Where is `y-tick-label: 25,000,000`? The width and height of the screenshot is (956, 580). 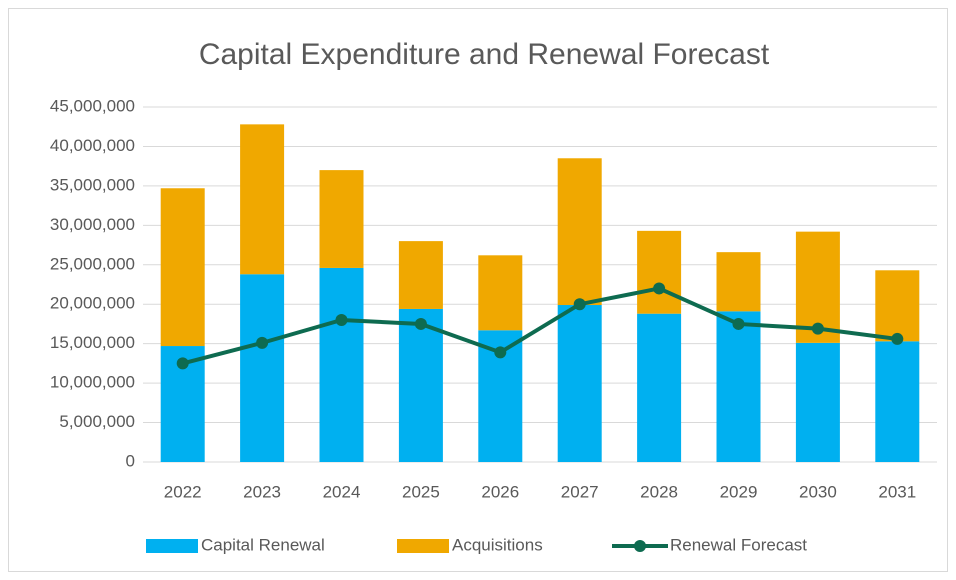 y-tick-label: 25,000,000 is located at coordinates (92, 263).